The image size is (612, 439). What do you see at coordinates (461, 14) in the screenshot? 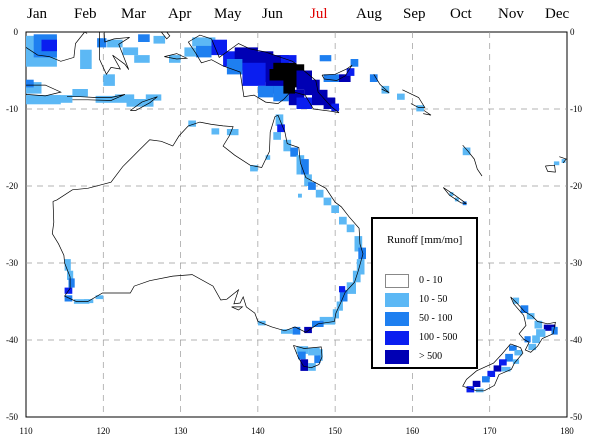
I see `month-oct: Oct` at bounding box center [461, 14].